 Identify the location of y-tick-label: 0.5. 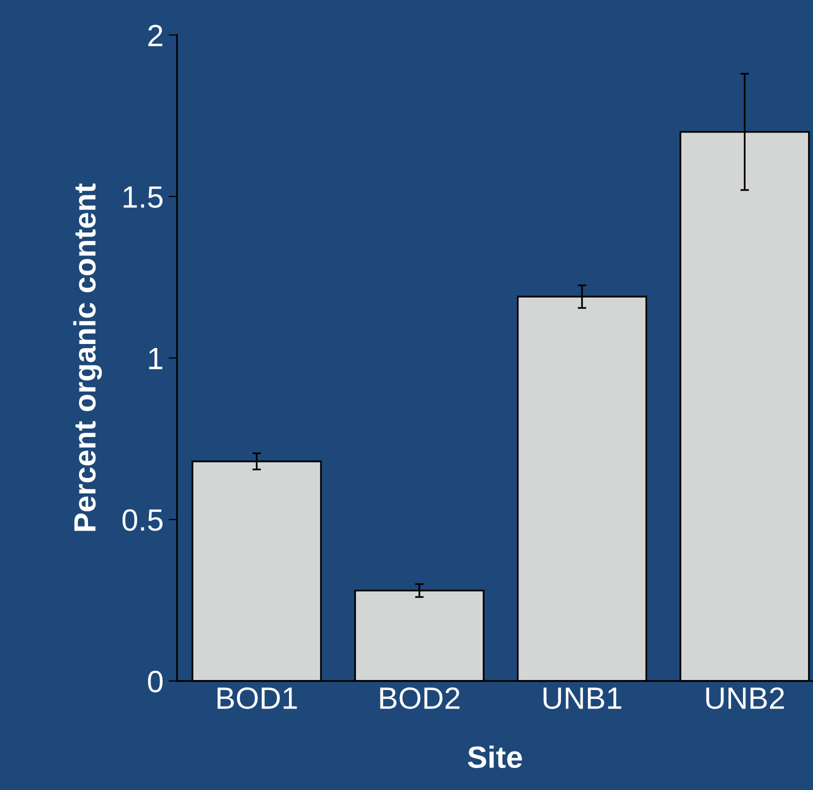
(142, 520).